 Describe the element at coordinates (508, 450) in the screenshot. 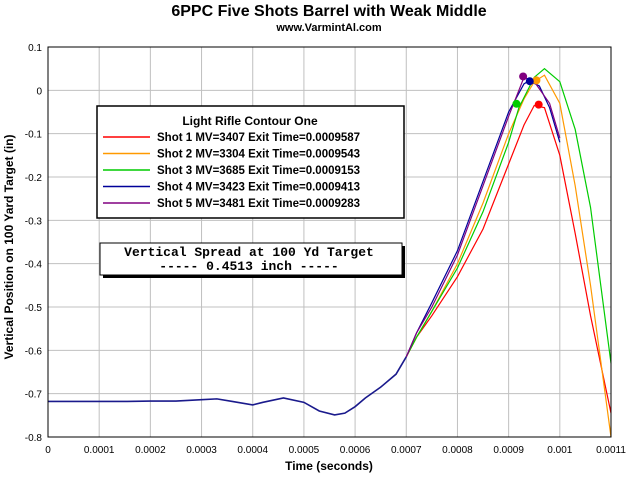

I see `x-tick-label: 0.0009` at that location.